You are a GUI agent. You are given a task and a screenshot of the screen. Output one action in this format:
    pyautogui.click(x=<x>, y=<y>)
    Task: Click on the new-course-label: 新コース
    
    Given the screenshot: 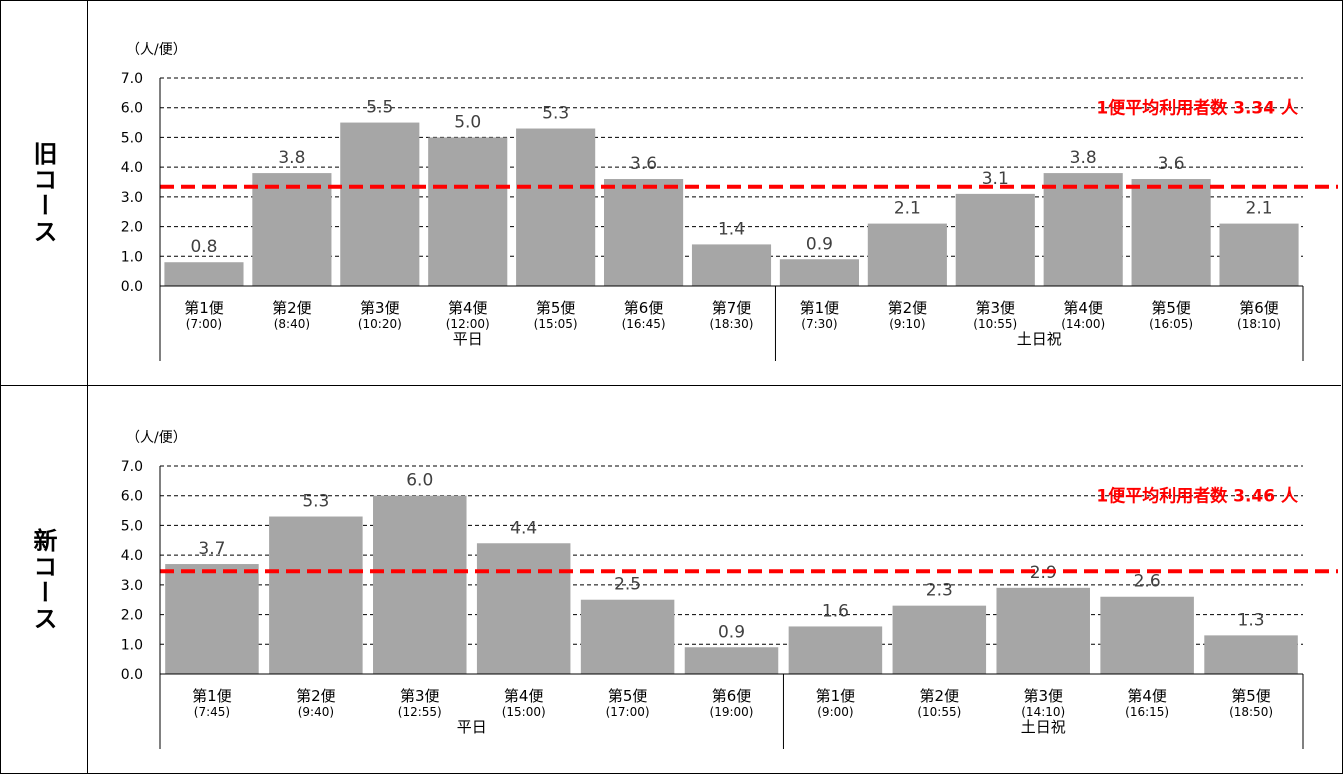 What is the action you would take?
    pyautogui.click(x=43, y=580)
    